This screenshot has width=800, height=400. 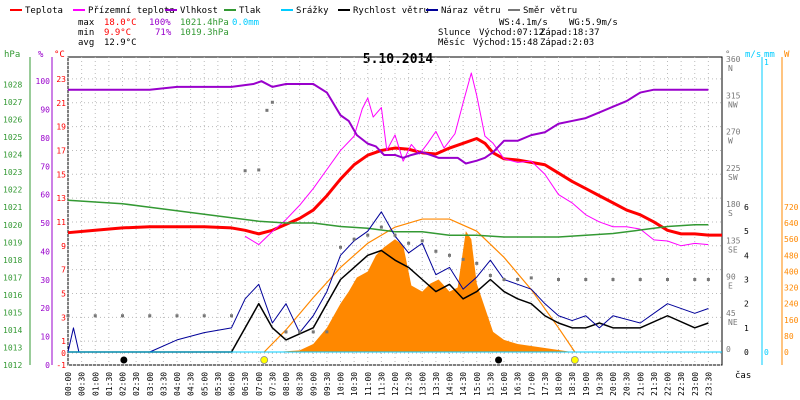 I want to click on x-tick-label: 19:30, so click(x=599, y=384).